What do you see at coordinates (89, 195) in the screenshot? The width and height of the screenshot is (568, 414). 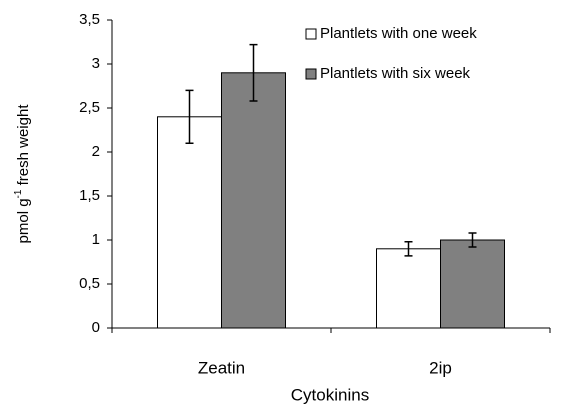 I see `y-tick-label: 1,5` at bounding box center [89, 195].